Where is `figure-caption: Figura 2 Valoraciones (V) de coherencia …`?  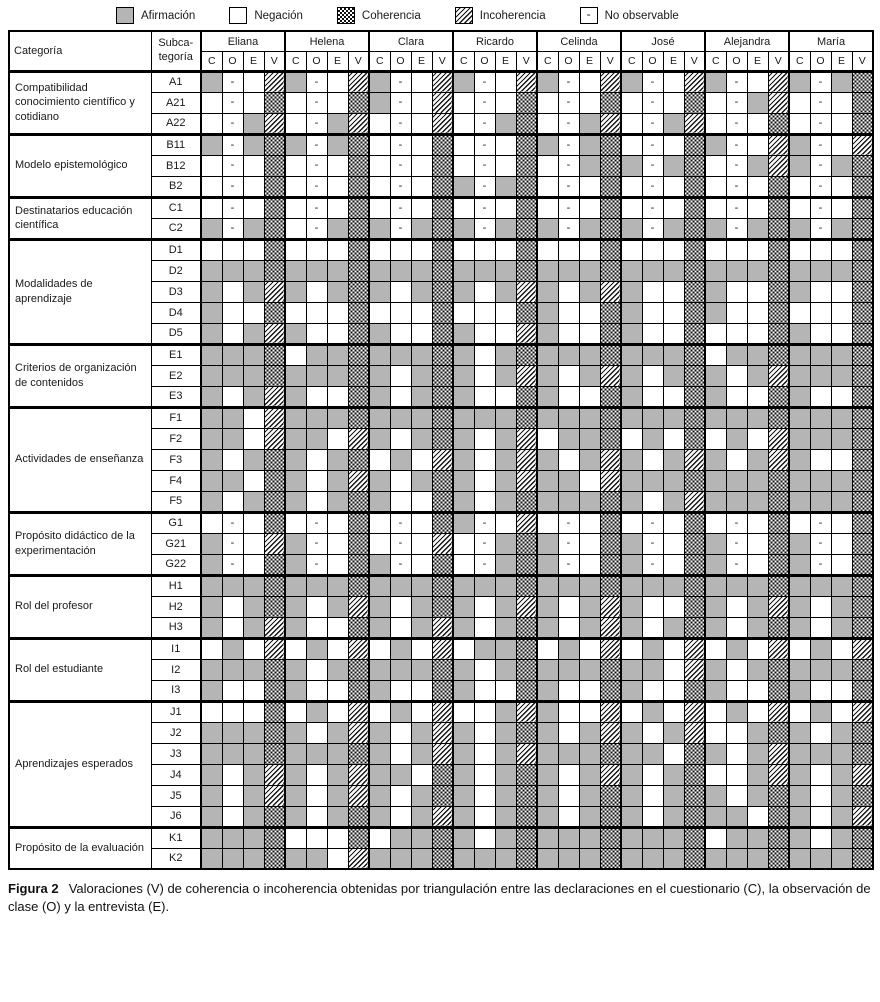 figure-caption: Figura 2 Valoraciones (V) de coherencia … is located at coordinates (441, 897).